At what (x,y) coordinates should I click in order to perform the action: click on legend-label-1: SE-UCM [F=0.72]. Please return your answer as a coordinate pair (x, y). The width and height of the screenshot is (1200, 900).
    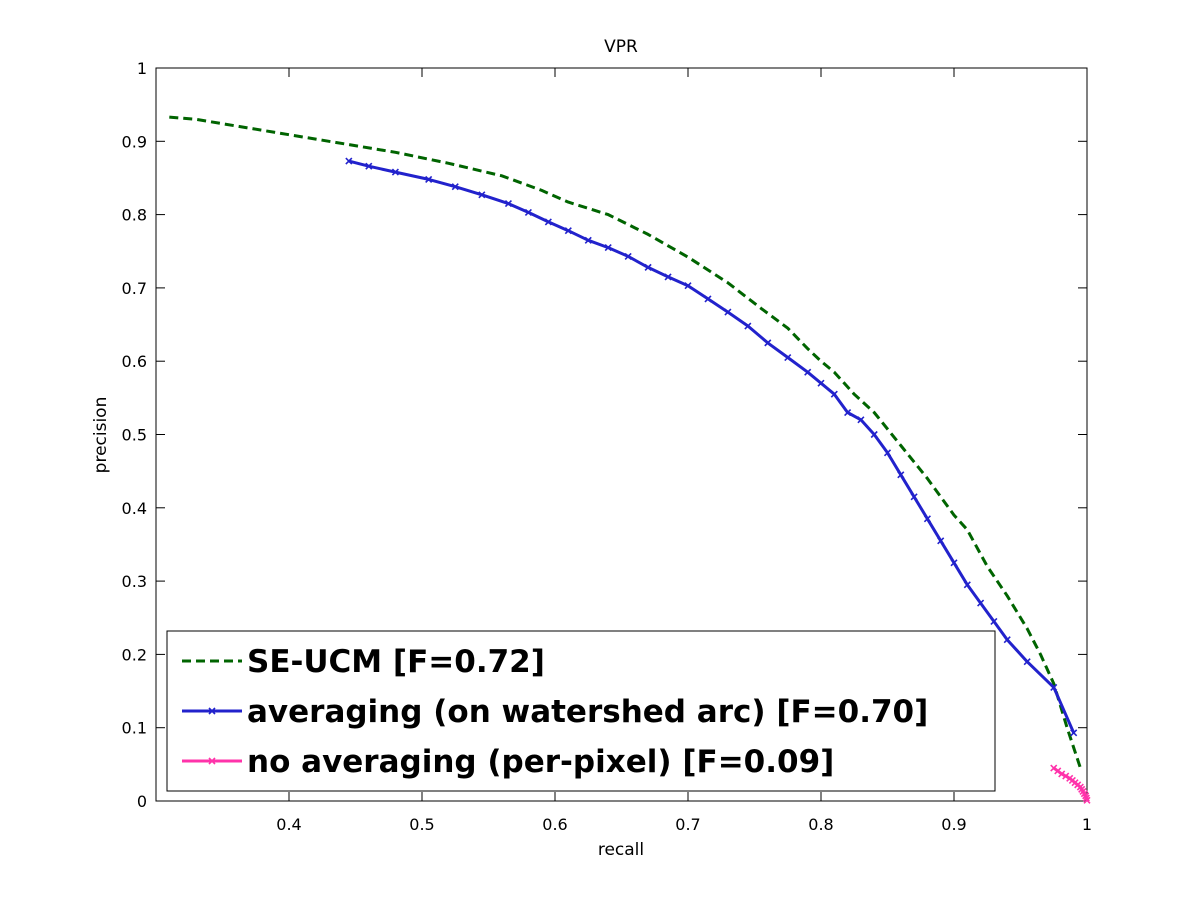
    Looking at the image, I should click on (396, 662).